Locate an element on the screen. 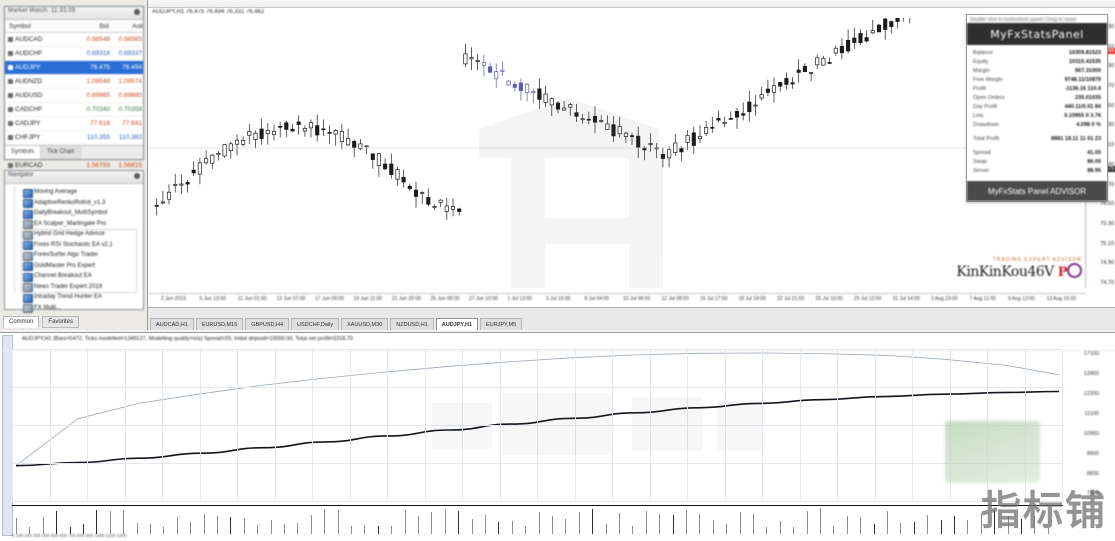 This screenshot has width=1115, height=541. column-header-bid: Bid is located at coordinates (104, 26).